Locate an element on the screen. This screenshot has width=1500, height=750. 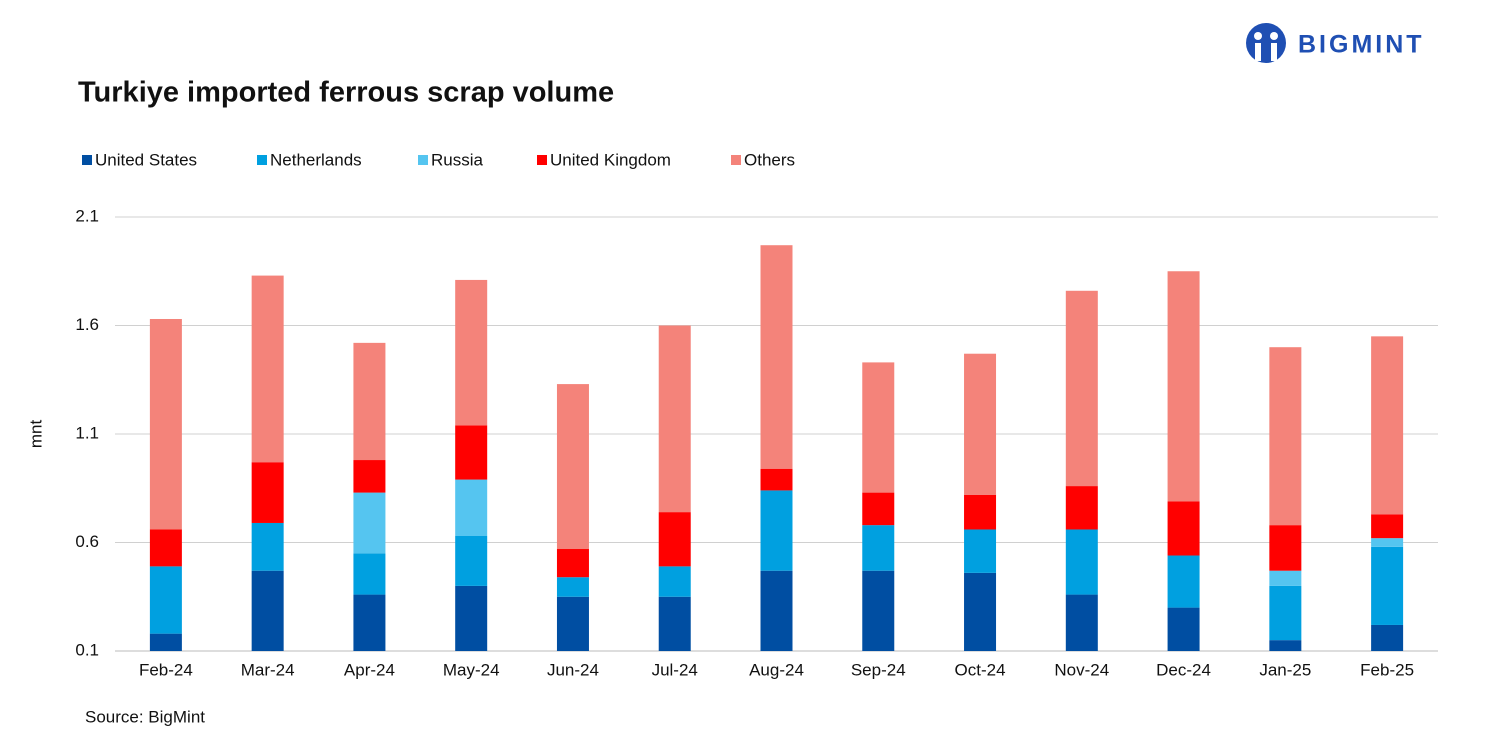
source: Source: BigMint is located at coordinates (145, 716).